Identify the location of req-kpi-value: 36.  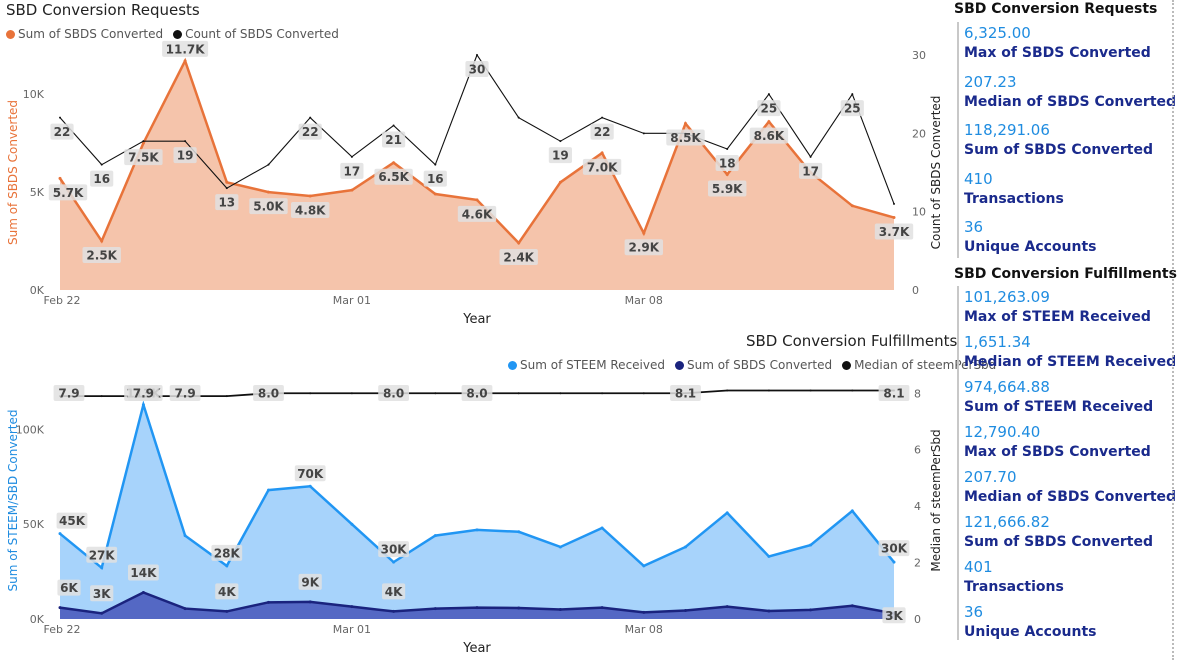
(974, 227).